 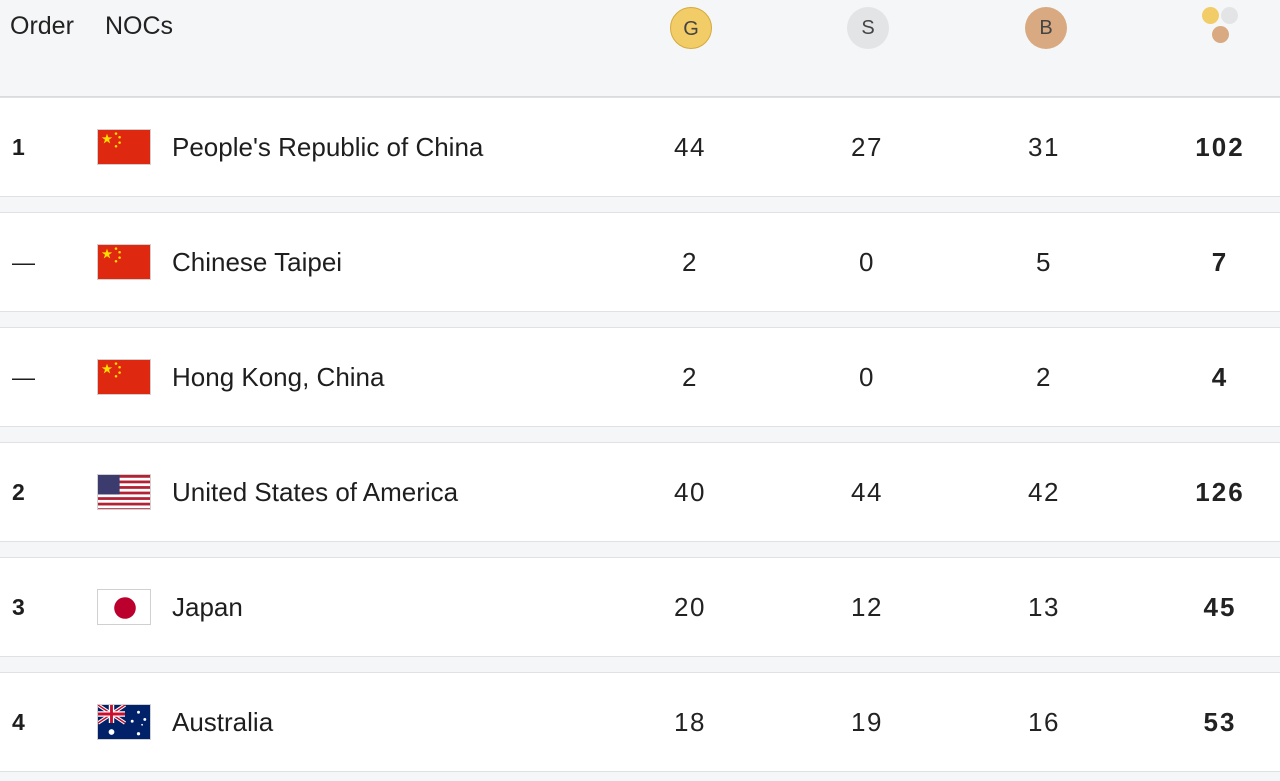 I want to click on bronze-count: 16, so click(x=1044, y=722).